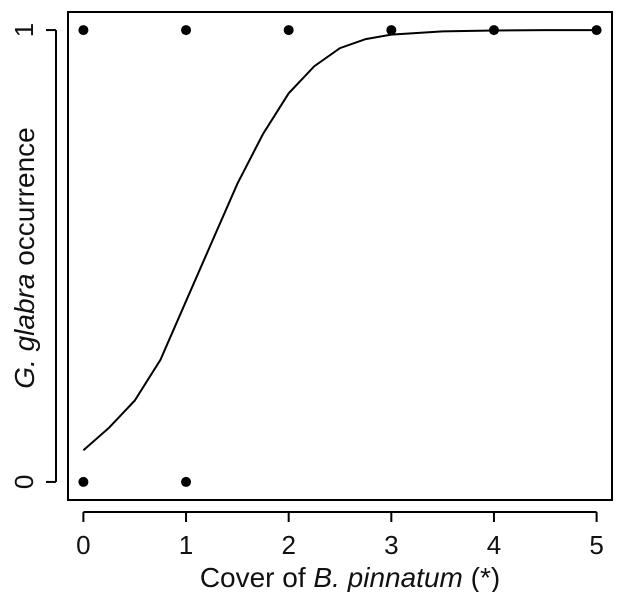 Image resolution: width=625 pixels, height=592 pixels. Describe the element at coordinates (340, 535) in the screenshot. I see `x-axis: 0 1 2 3 4 5` at that location.